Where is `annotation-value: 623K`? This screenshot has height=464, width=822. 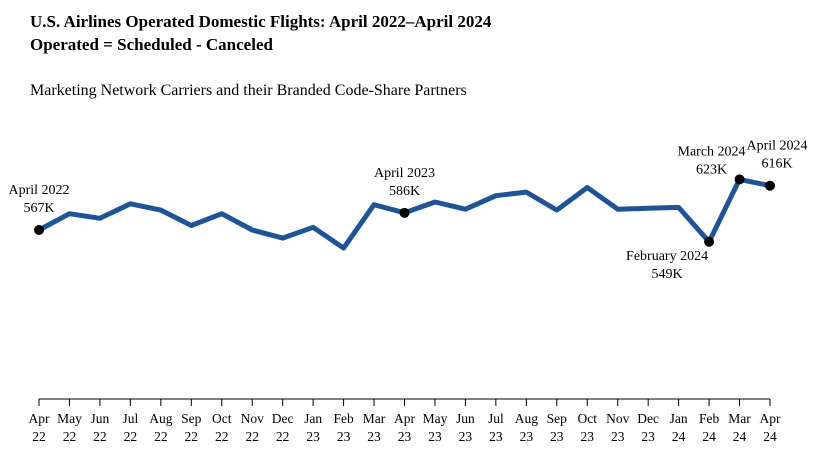
annotation-value: 623K is located at coordinates (711, 169).